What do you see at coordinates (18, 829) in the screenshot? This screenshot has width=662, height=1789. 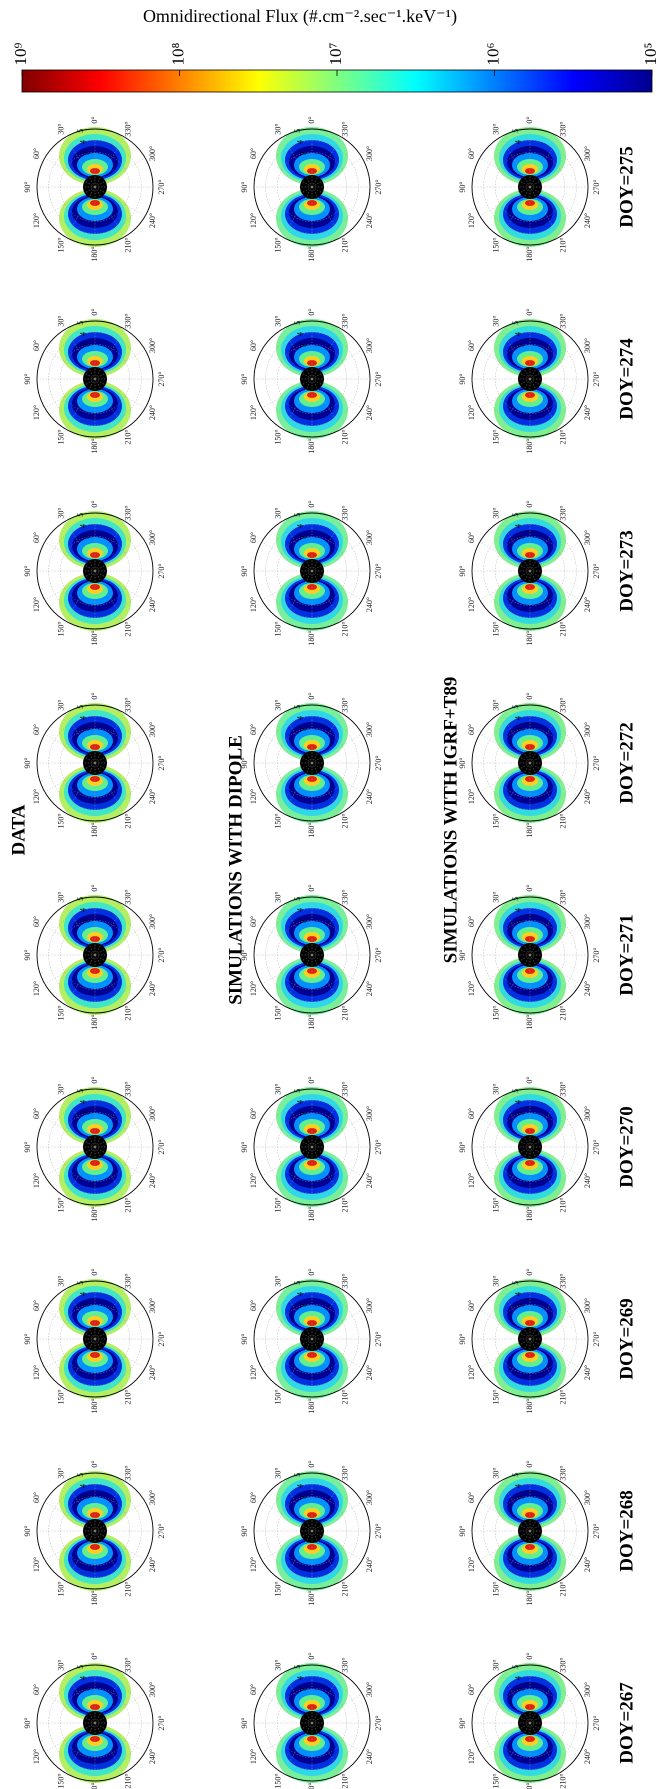 I see `section-title: DATA` at bounding box center [18, 829].